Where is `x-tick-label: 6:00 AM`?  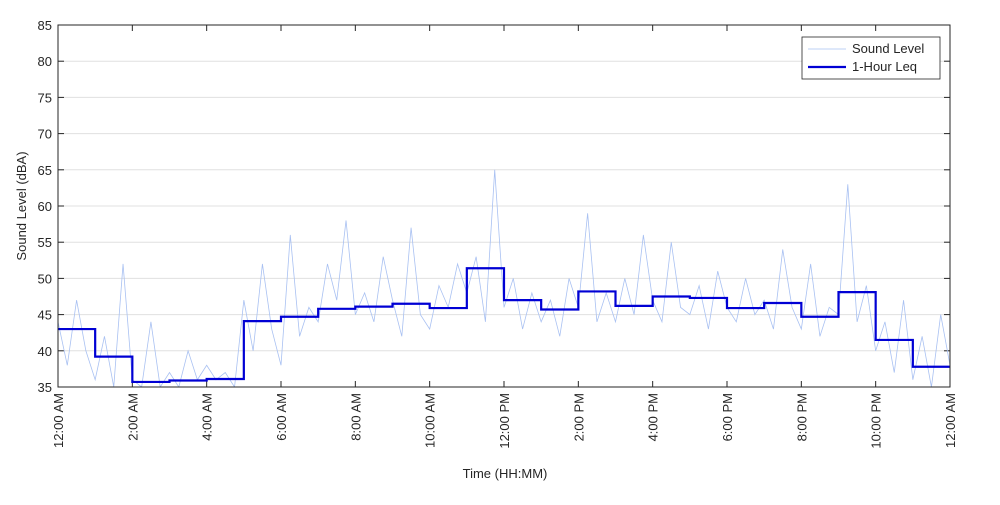
x-tick-label: 6:00 AM is located at coordinates (281, 417).